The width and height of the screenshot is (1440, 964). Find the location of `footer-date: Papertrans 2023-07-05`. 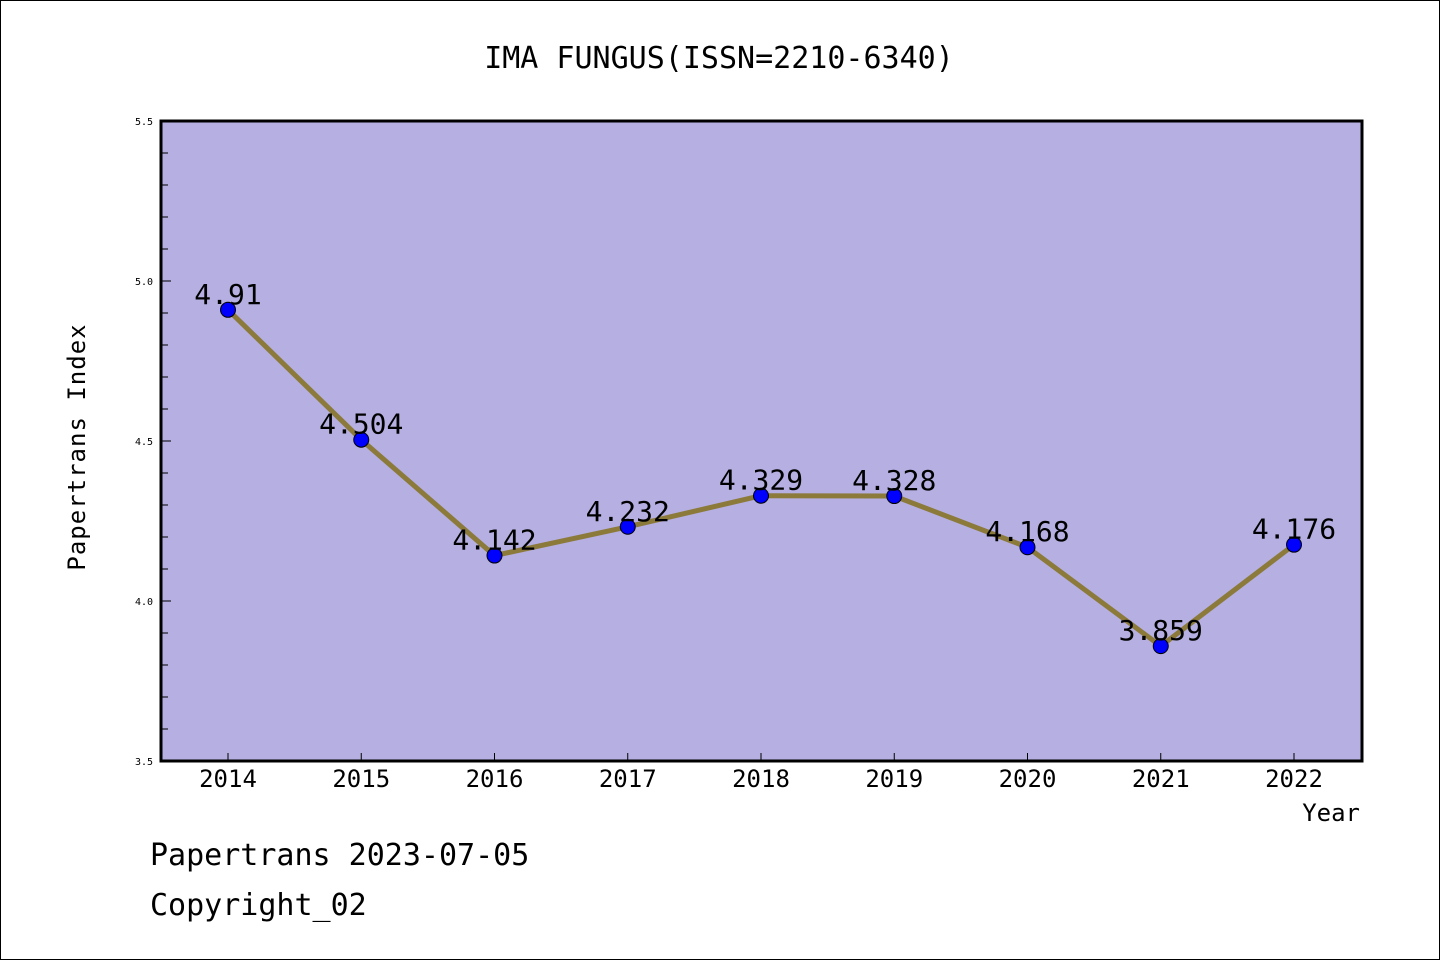

footer-date: Papertrans 2023-07-05 is located at coordinates (339, 855).